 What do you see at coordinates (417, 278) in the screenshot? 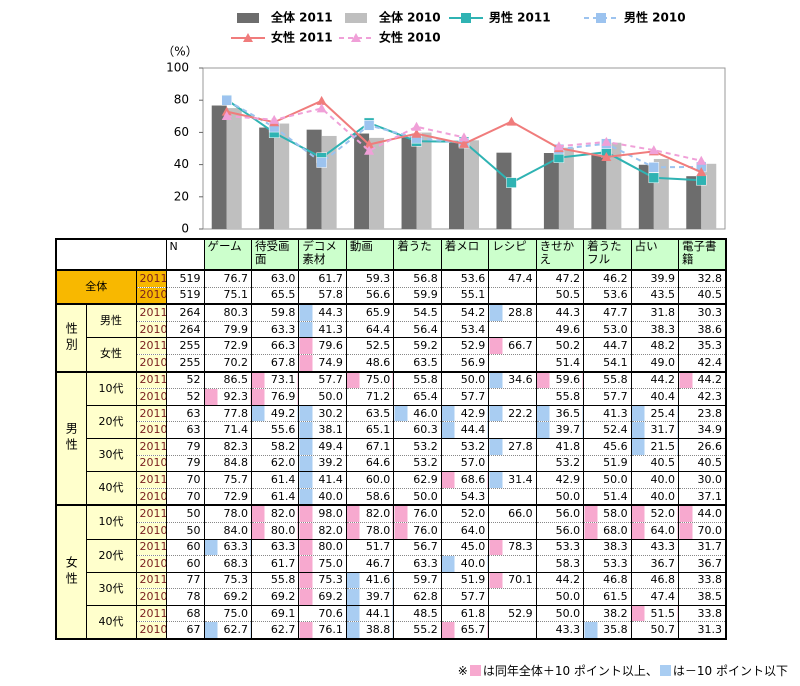
I see `value-cell: 56.8` at bounding box center [417, 278].